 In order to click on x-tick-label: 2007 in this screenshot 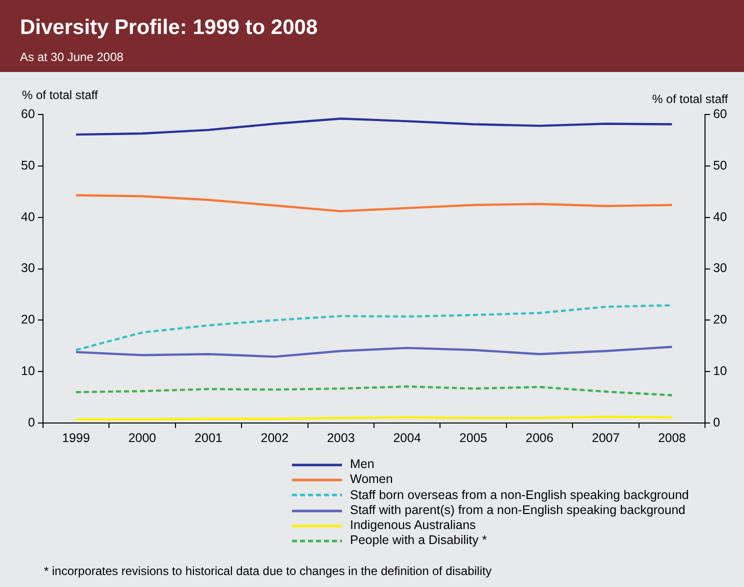, I will do `click(606, 437)`.